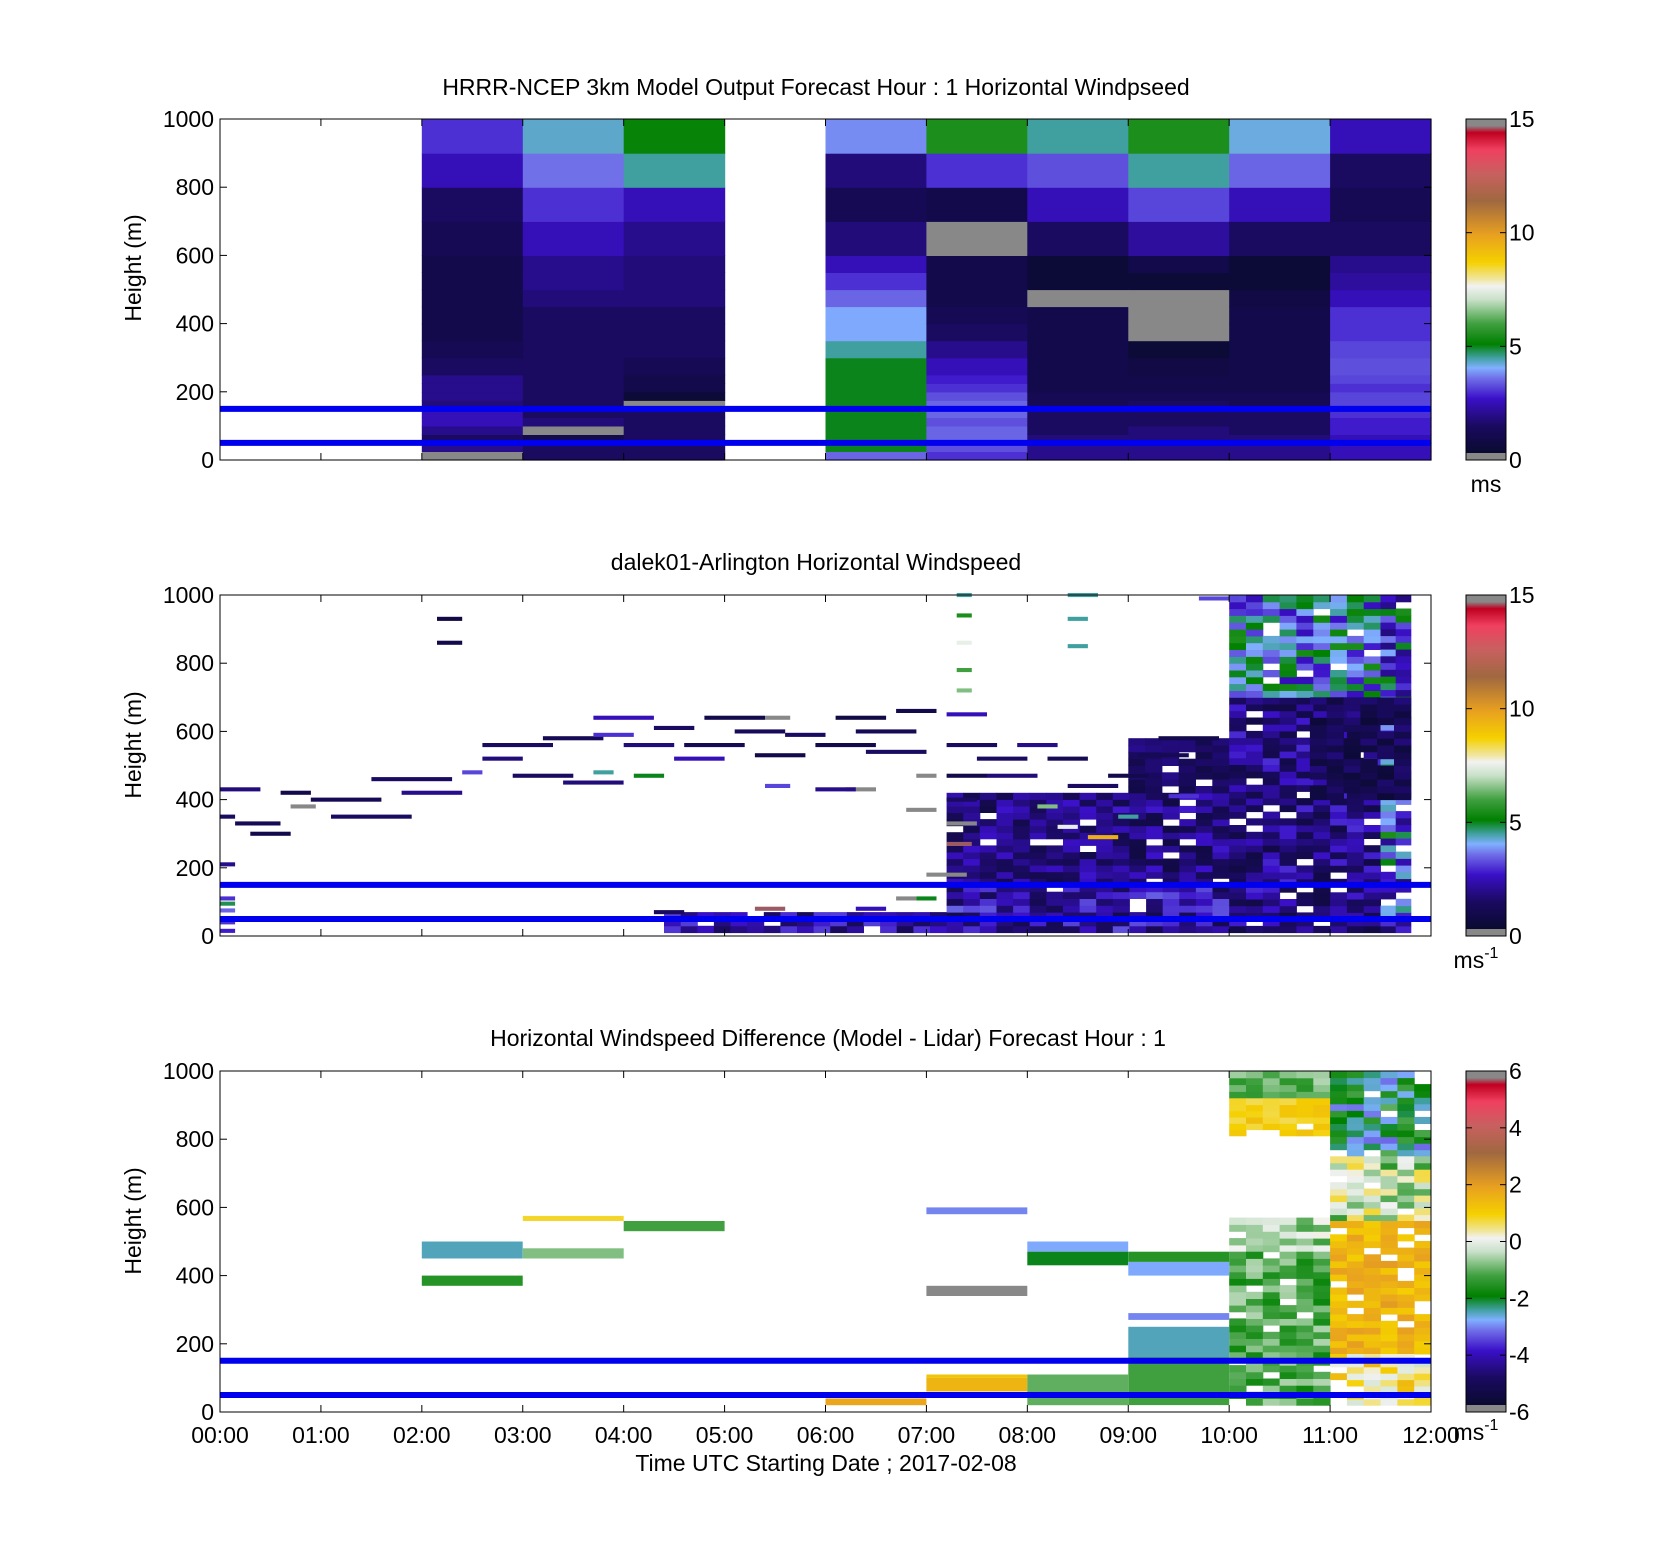 The image size is (1680, 1561). I want to click on y-tick-label: 600, so click(195, 731).